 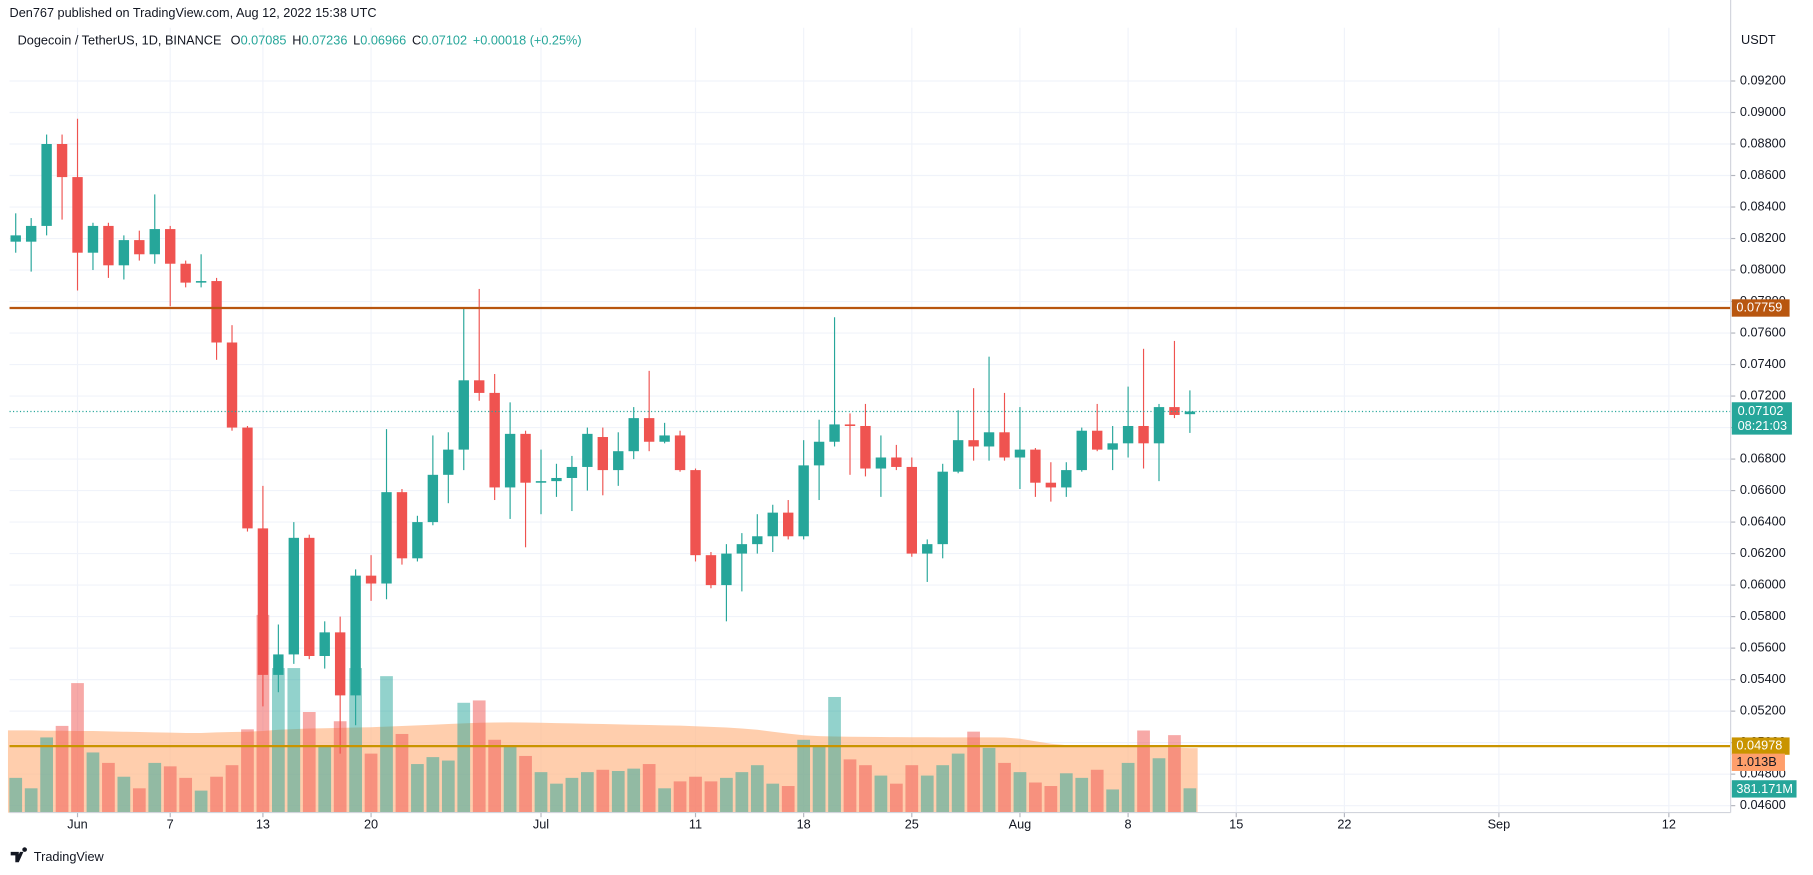 What do you see at coordinates (1763, 678) in the screenshot?
I see `y-tick-label: 0.05400` at bounding box center [1763, 678].